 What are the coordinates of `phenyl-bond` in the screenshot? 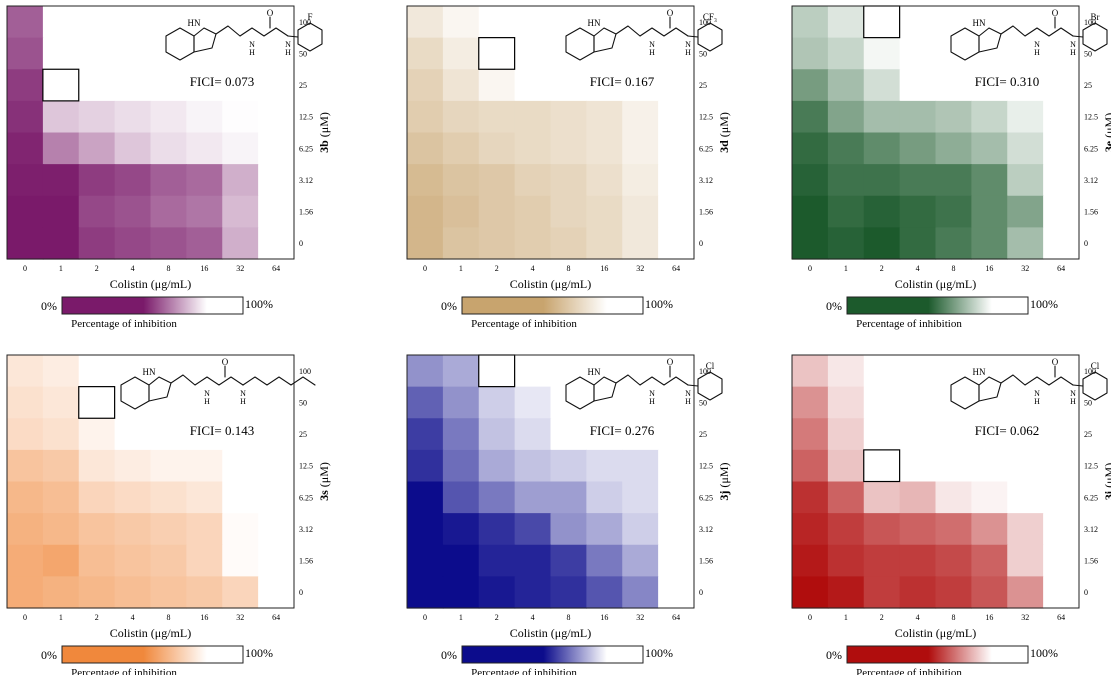 It's located at (1078, 385).